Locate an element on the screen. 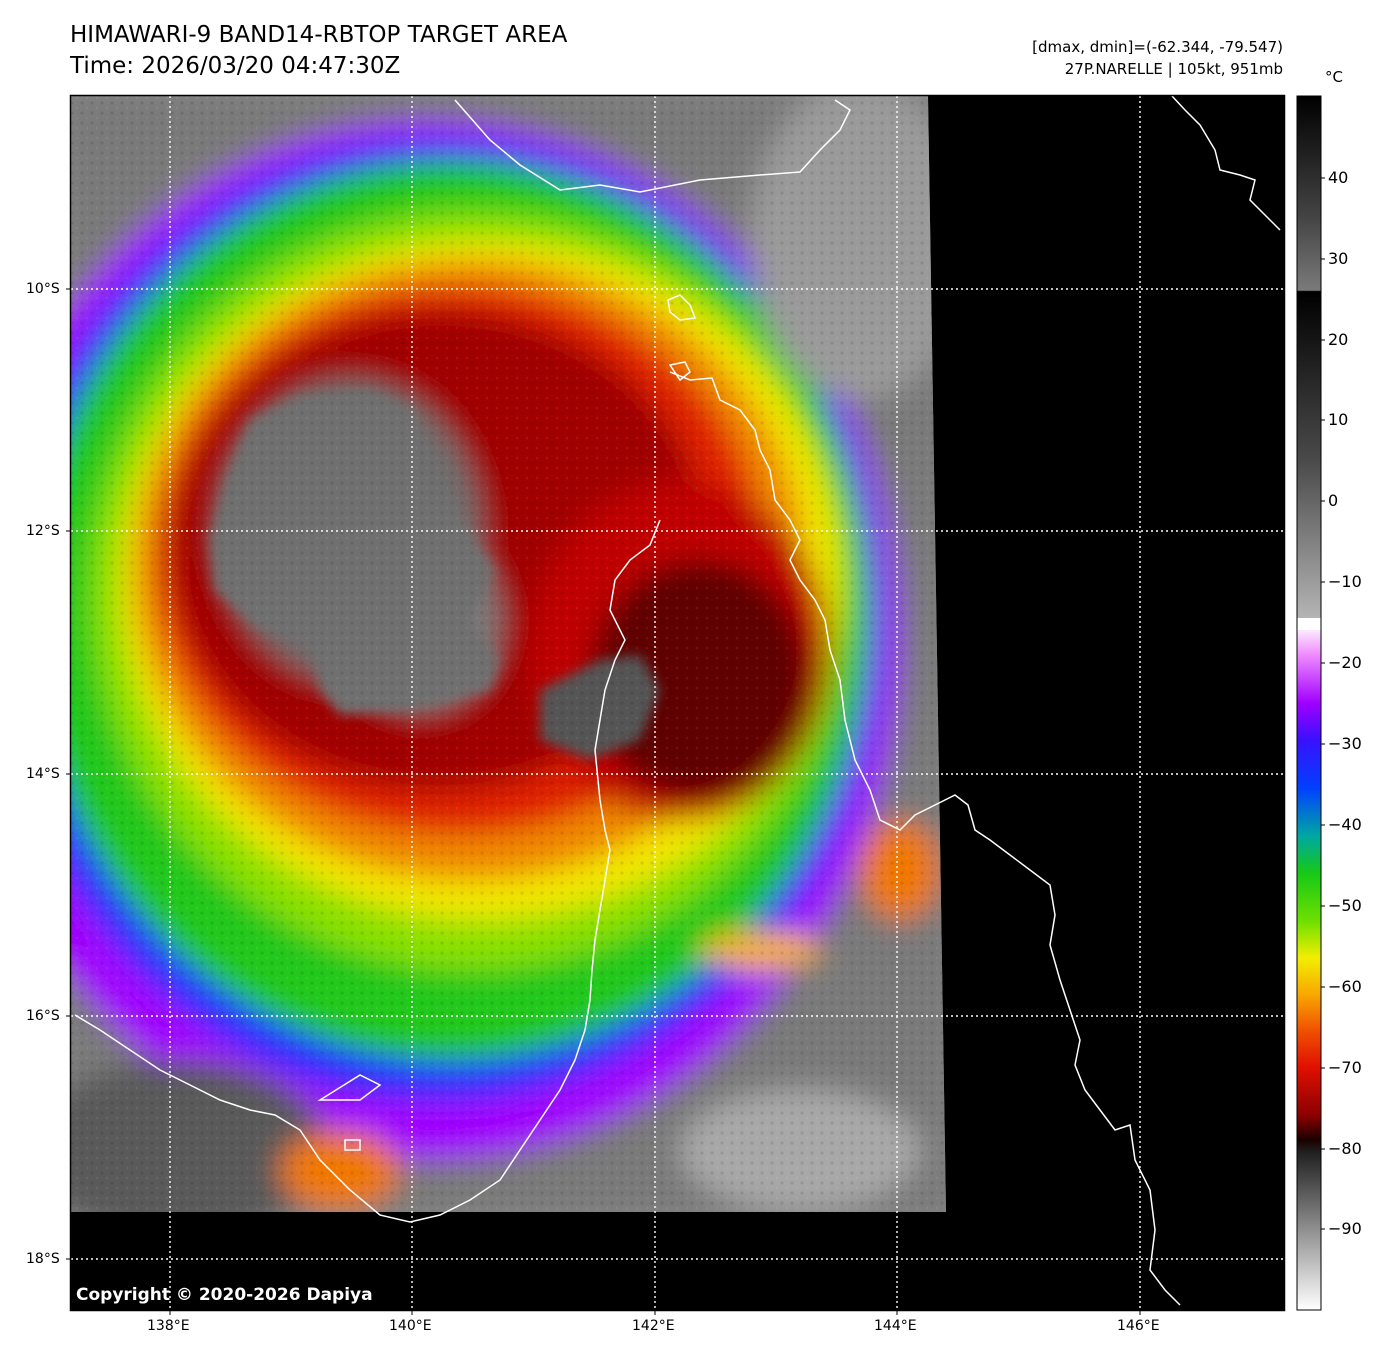  lat-label-16s: 16°S is located at coordinates (43, 1016).